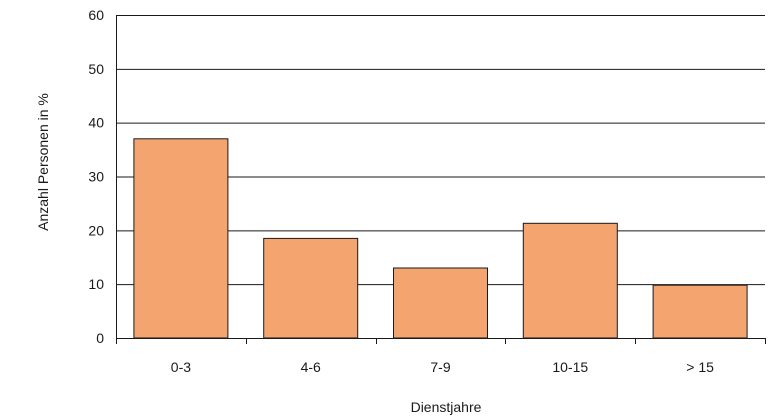 The width and height of the screenshot is (783, 419). Describe the element at coordinates (441, 356) in the screenshot. I see `x-axis: 0-3 4-6 7-9 10-15 > 15` at that location.